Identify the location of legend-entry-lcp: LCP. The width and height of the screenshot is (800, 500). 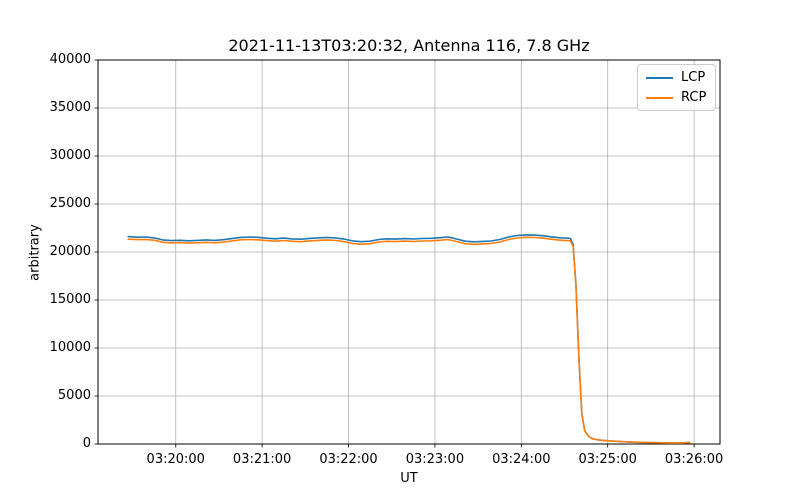
(676, 77).